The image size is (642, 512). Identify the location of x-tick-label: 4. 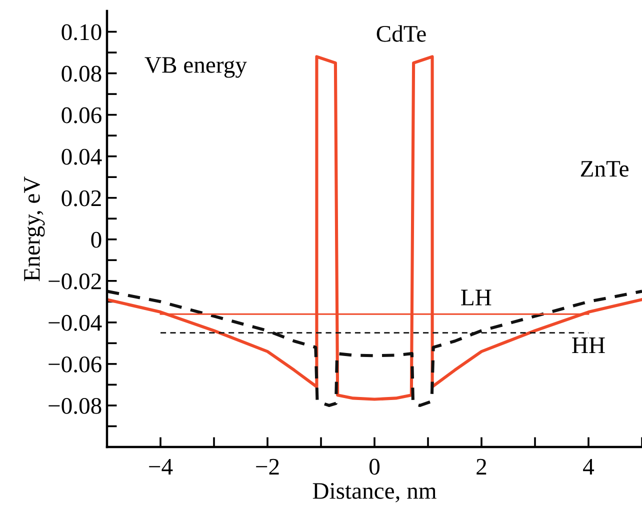
(588, 466).